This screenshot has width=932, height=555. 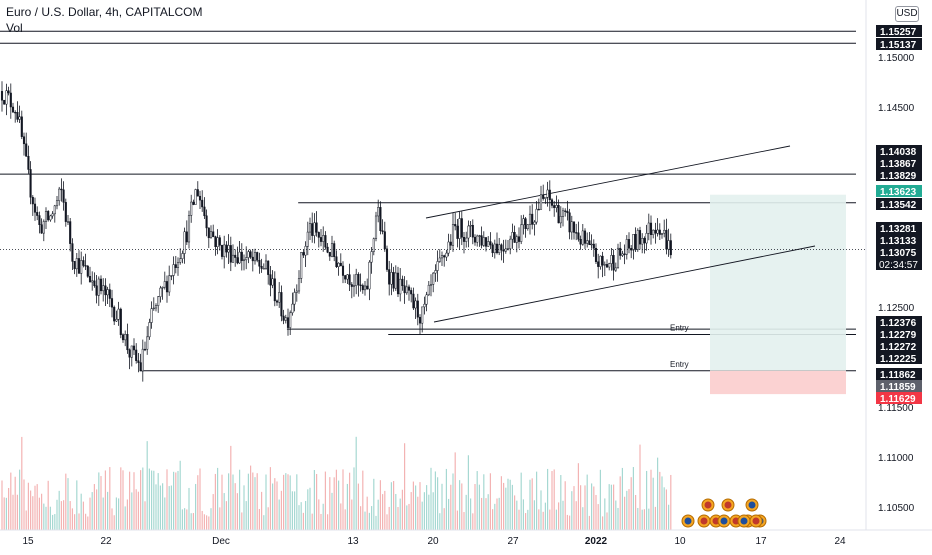 What do you see at coordinates (898, 176) in the screenshot?
I see `price-label-text: 1.13829` at bounding box center [898, 176].